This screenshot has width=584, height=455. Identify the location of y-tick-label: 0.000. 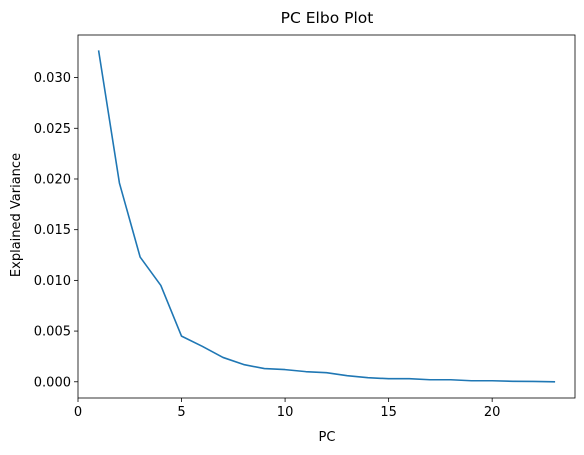
(52, 382).